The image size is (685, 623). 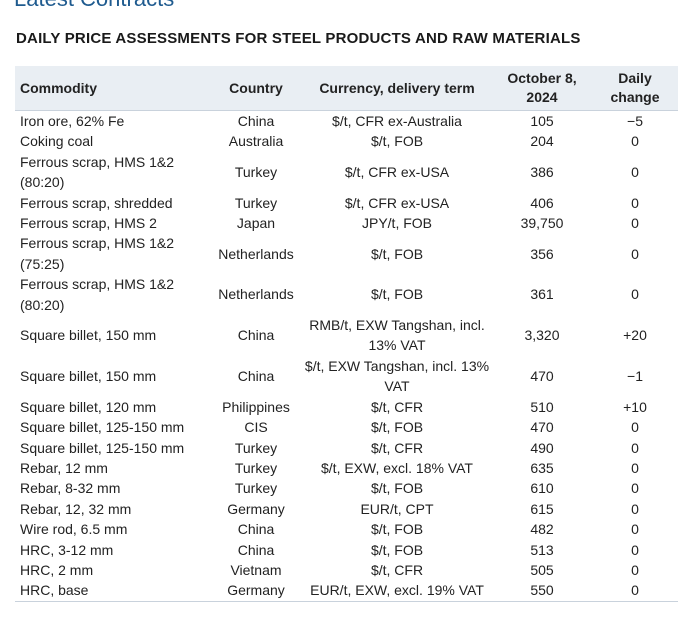 What do you see at coordinates (346, 427) in the screenshot?
I see `table-row: Square billet, 125-150 mm CIS $/t, FOB 470 0` at bounding box center [346, 427].